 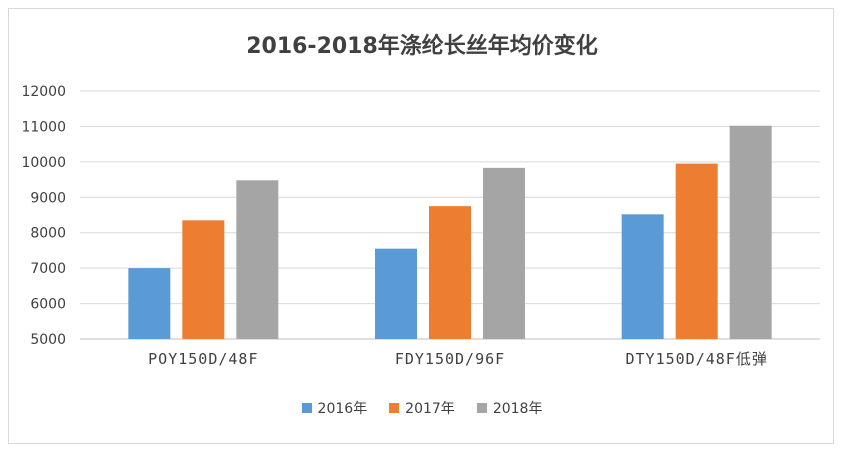 What do you see at coordinates (48, 340) in the screenshot?
I see `y-tick-label: 5000` at bounding box center [48, 340].